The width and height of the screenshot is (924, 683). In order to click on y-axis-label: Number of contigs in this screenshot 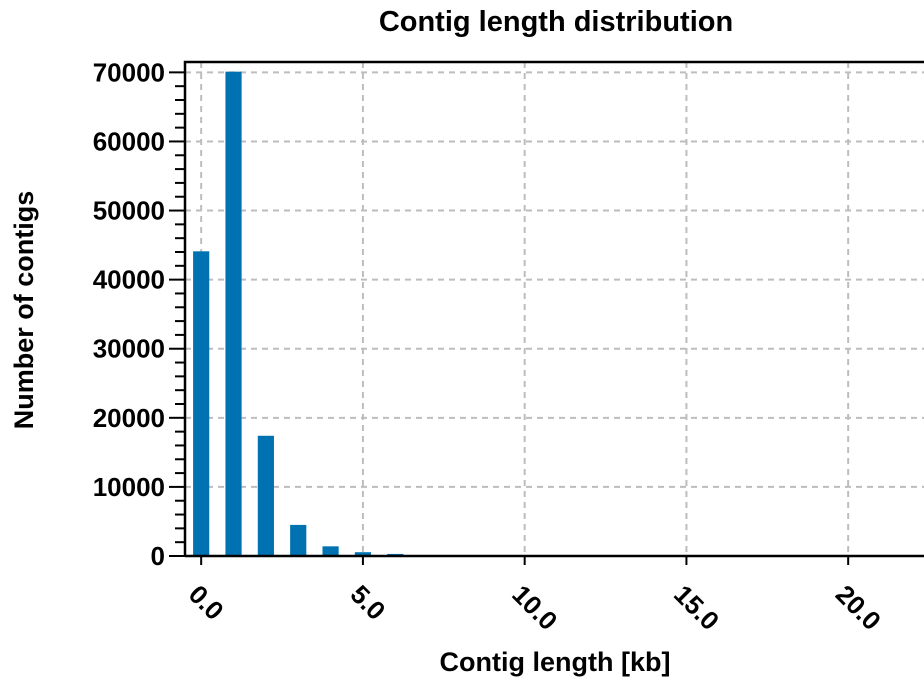, I will do `click(24, 310)`.